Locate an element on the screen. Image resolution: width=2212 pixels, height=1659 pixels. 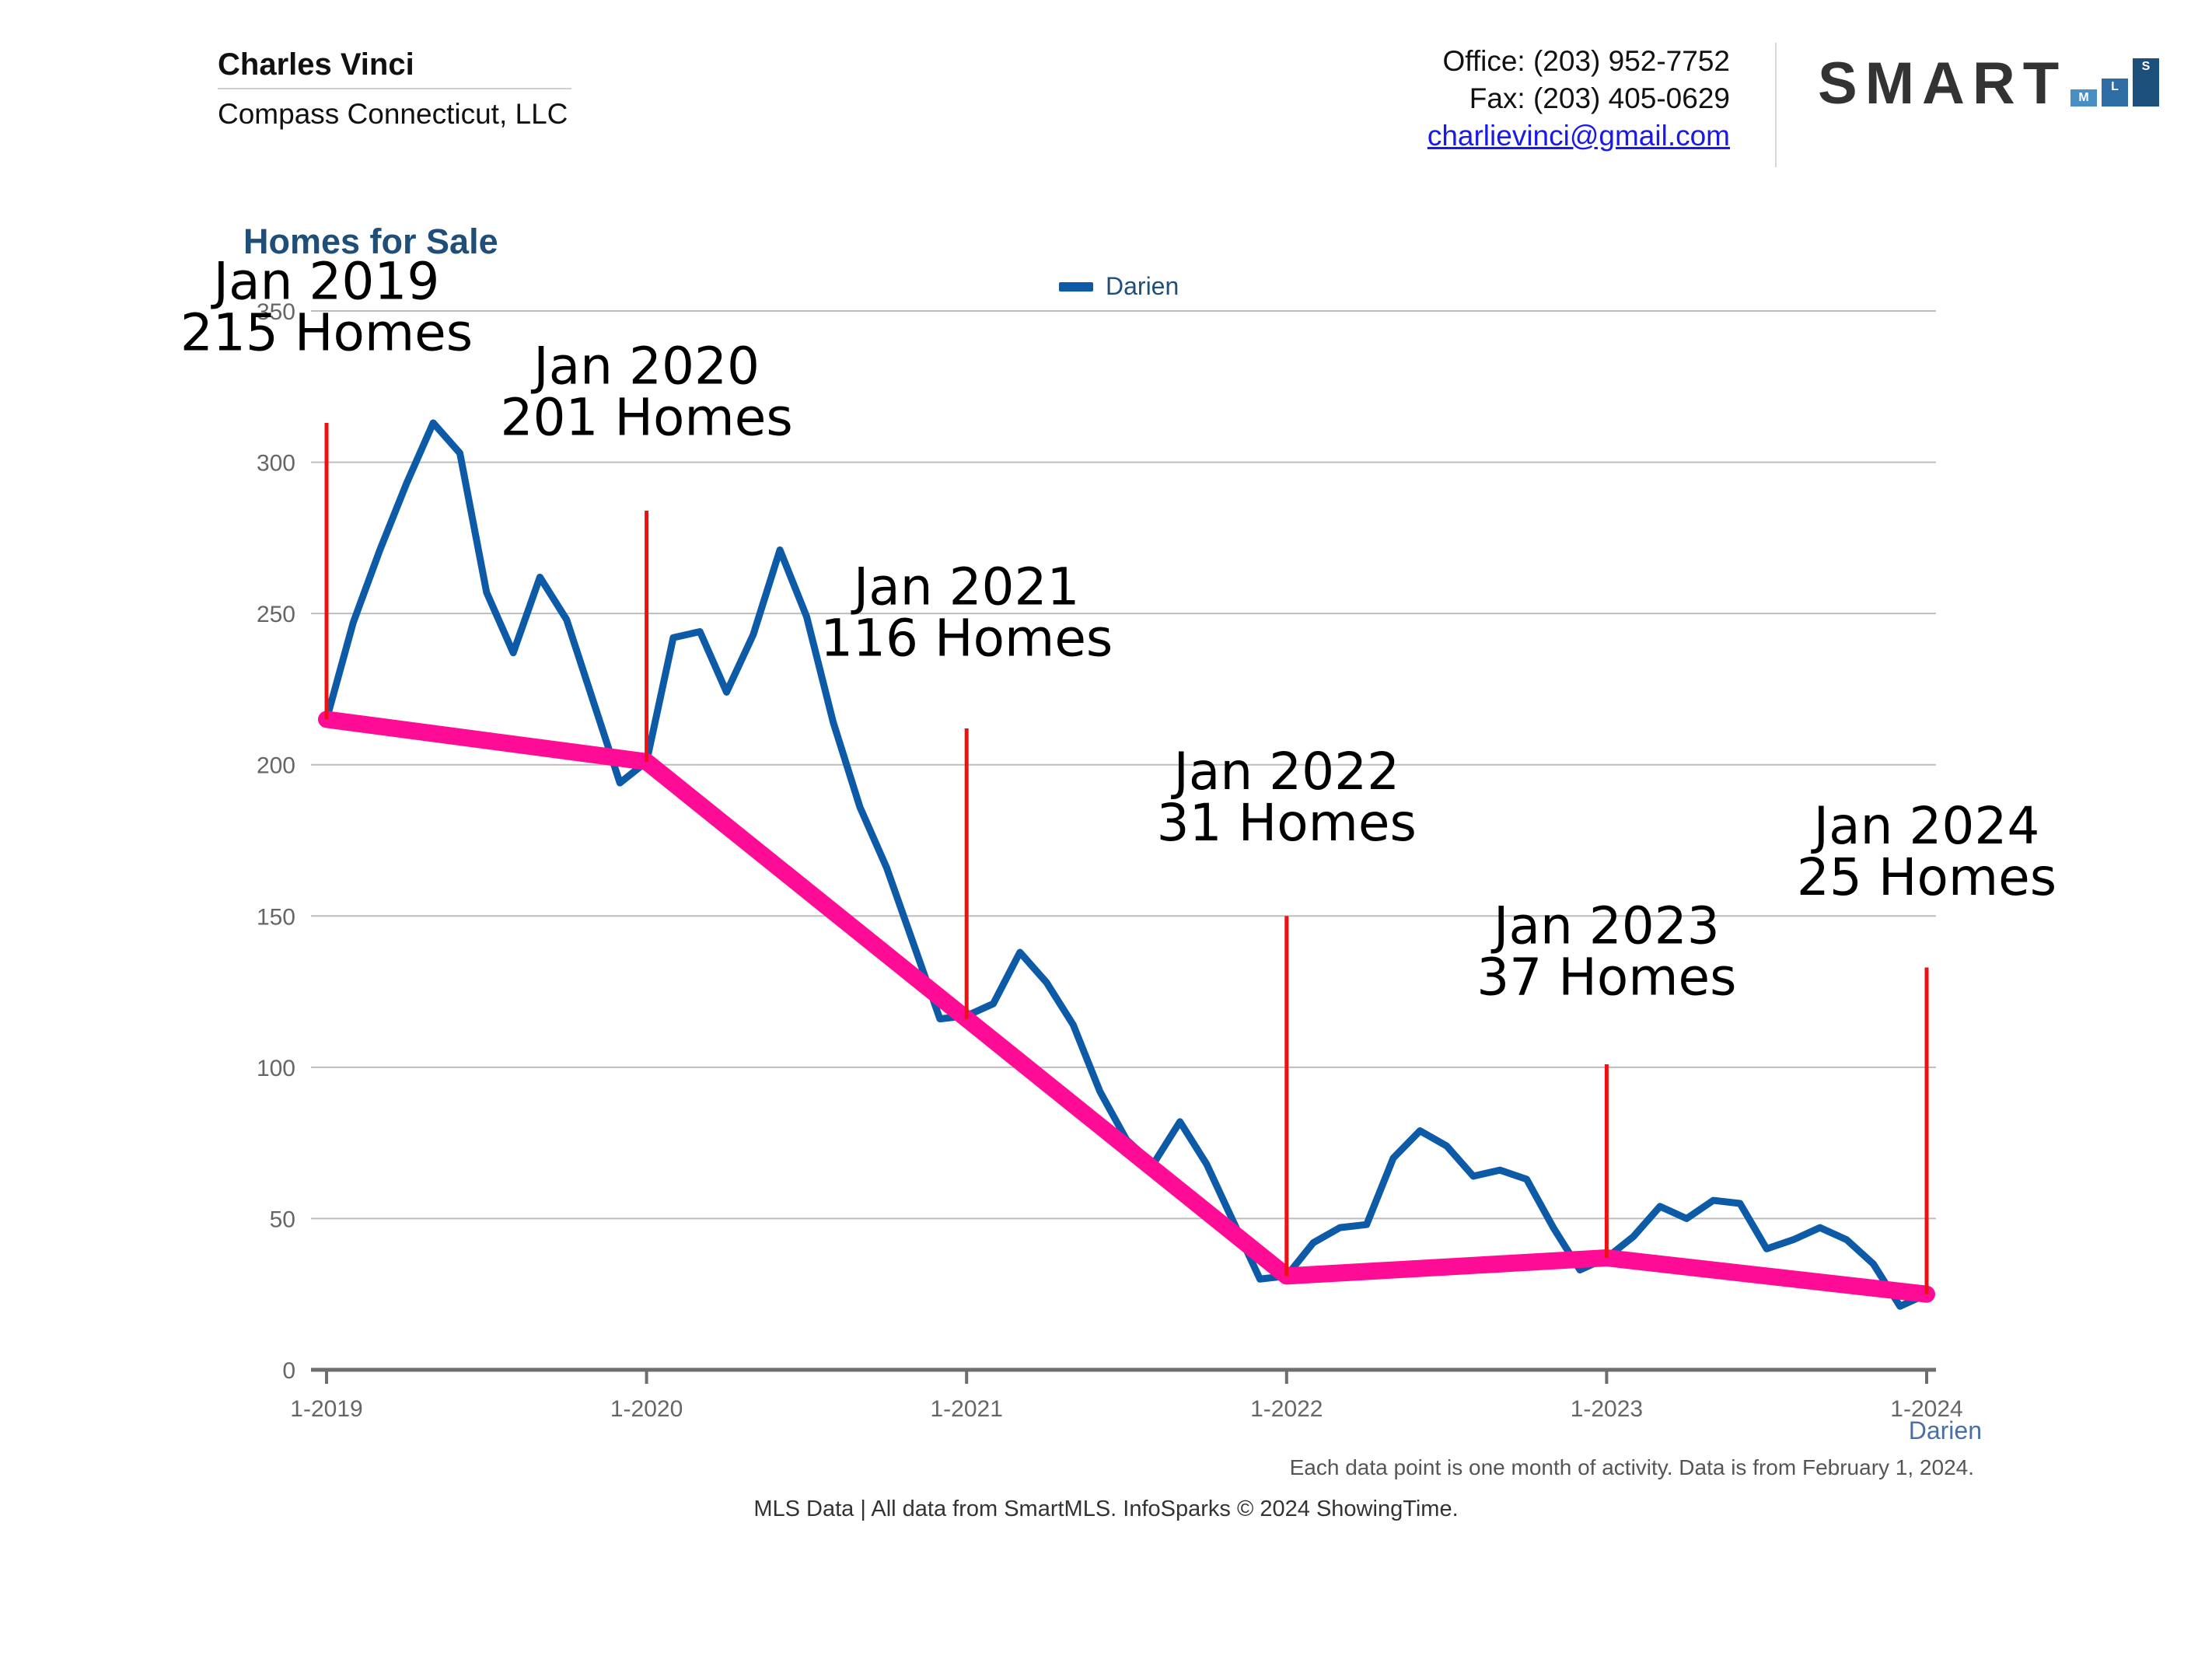
annotation-count: 25 Homes is located at coordinates (1926, 877).